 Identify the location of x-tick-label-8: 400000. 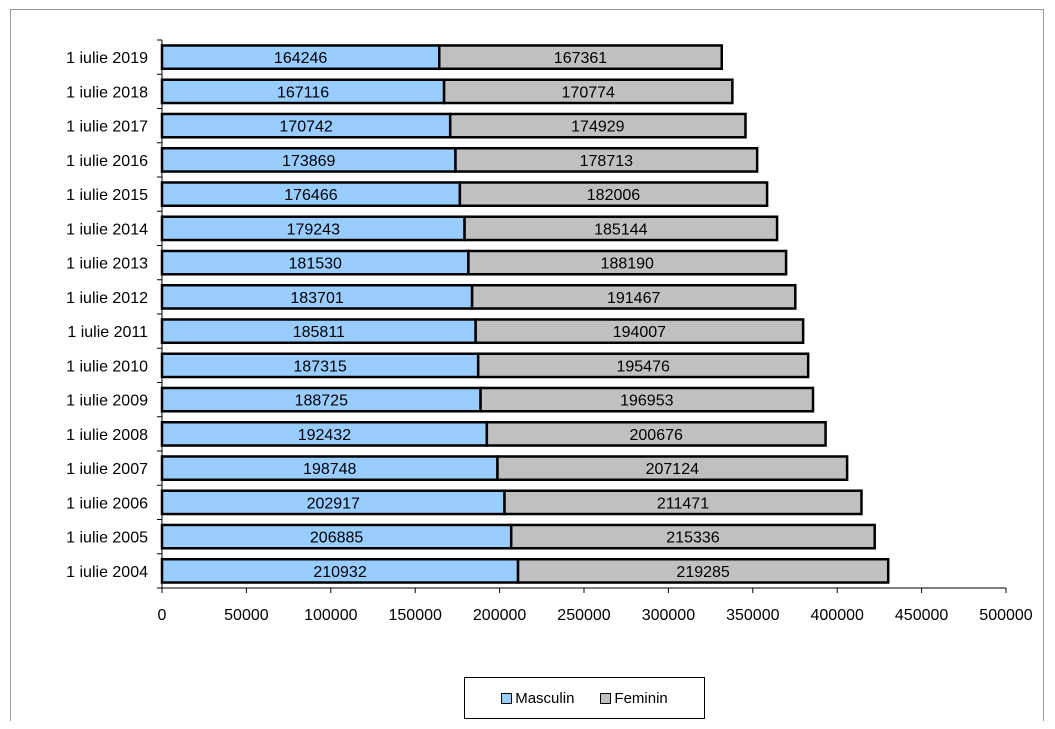
(837, 615).